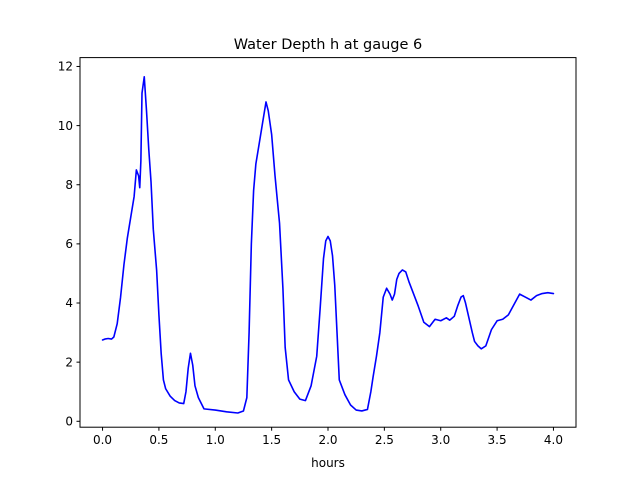 This screenshot has height=480, width=640. Describe the element at coordinates (440, 440) in the screenshot. I see `x-tick-label: 3.0` at that location.